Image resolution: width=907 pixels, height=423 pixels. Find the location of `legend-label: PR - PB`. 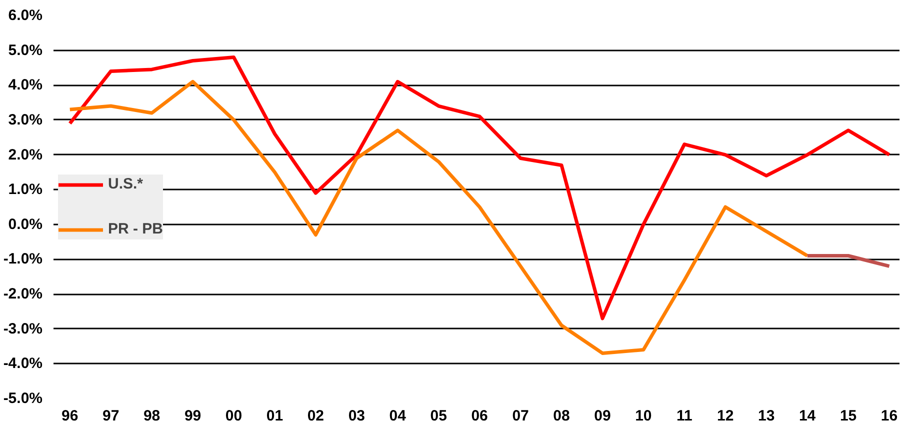

legend-label: PR - PB is located at coordinates (136, 229).